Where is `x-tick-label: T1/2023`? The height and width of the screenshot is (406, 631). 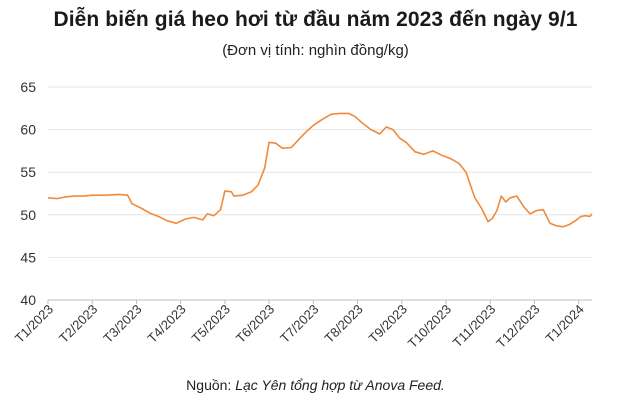
x-tick-label: T1/2023 is located at coordinates (34, 324).